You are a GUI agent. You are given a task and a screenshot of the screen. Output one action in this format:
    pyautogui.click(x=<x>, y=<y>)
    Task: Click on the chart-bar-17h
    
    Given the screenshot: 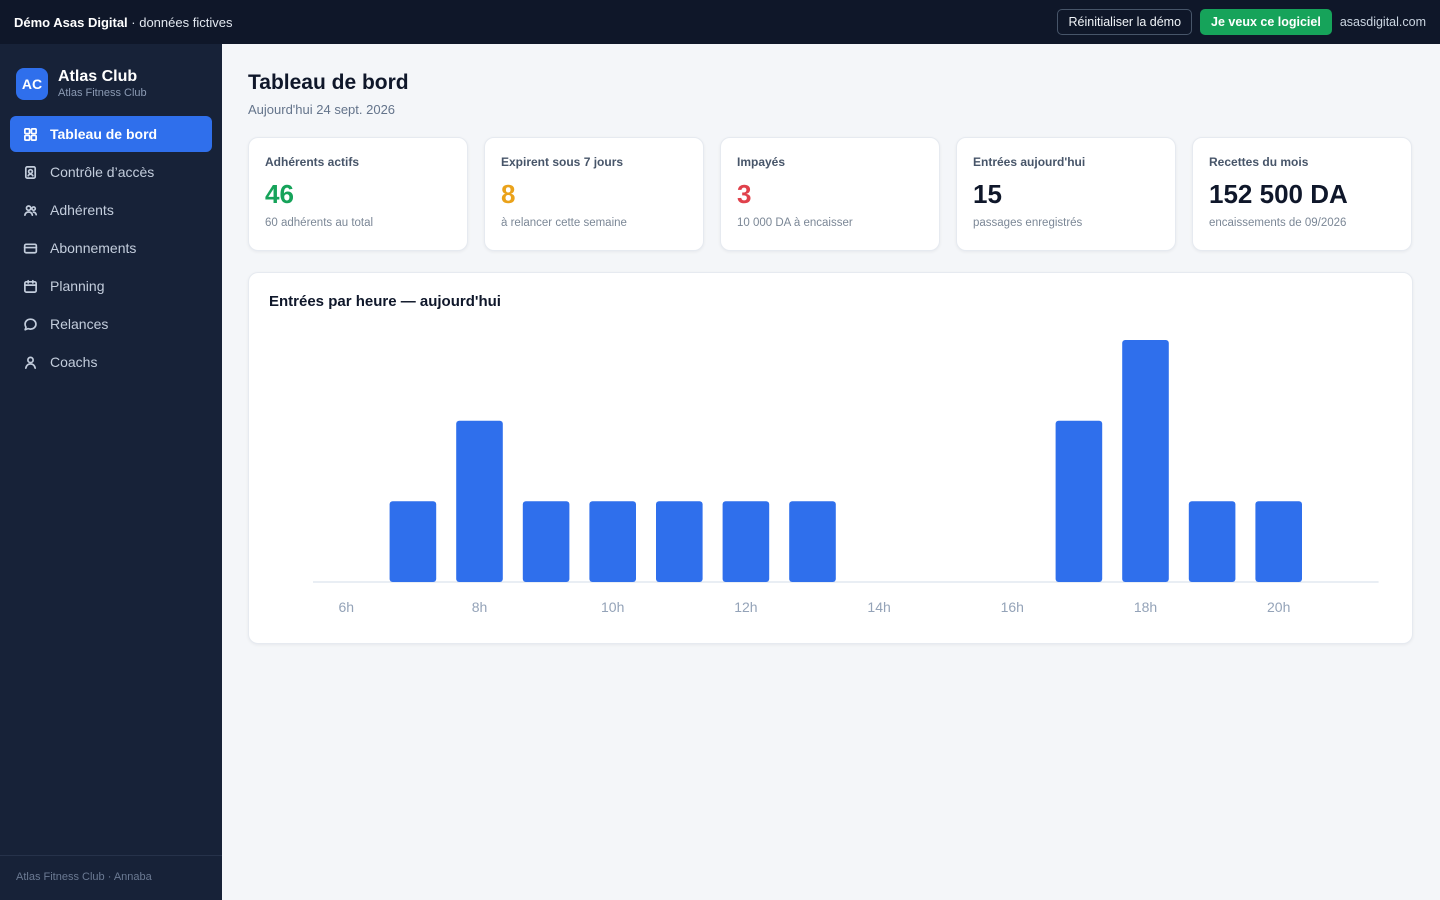 What is the action you would take?
    pyautogui.click(x=1079, y=501)
    